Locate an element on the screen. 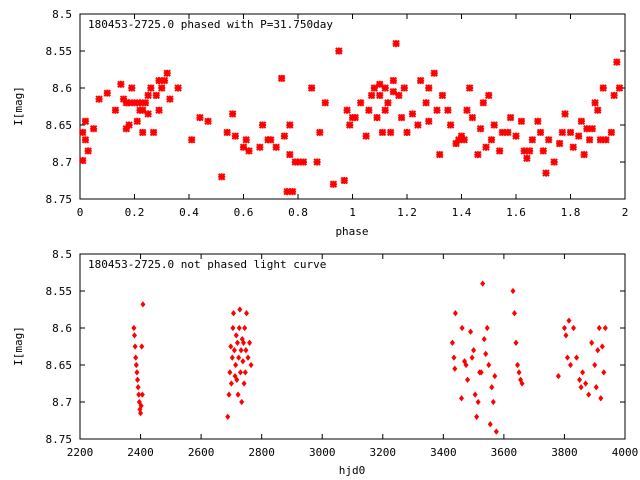  y-tick-label: 8.75 is located at coordinates (59, 199).